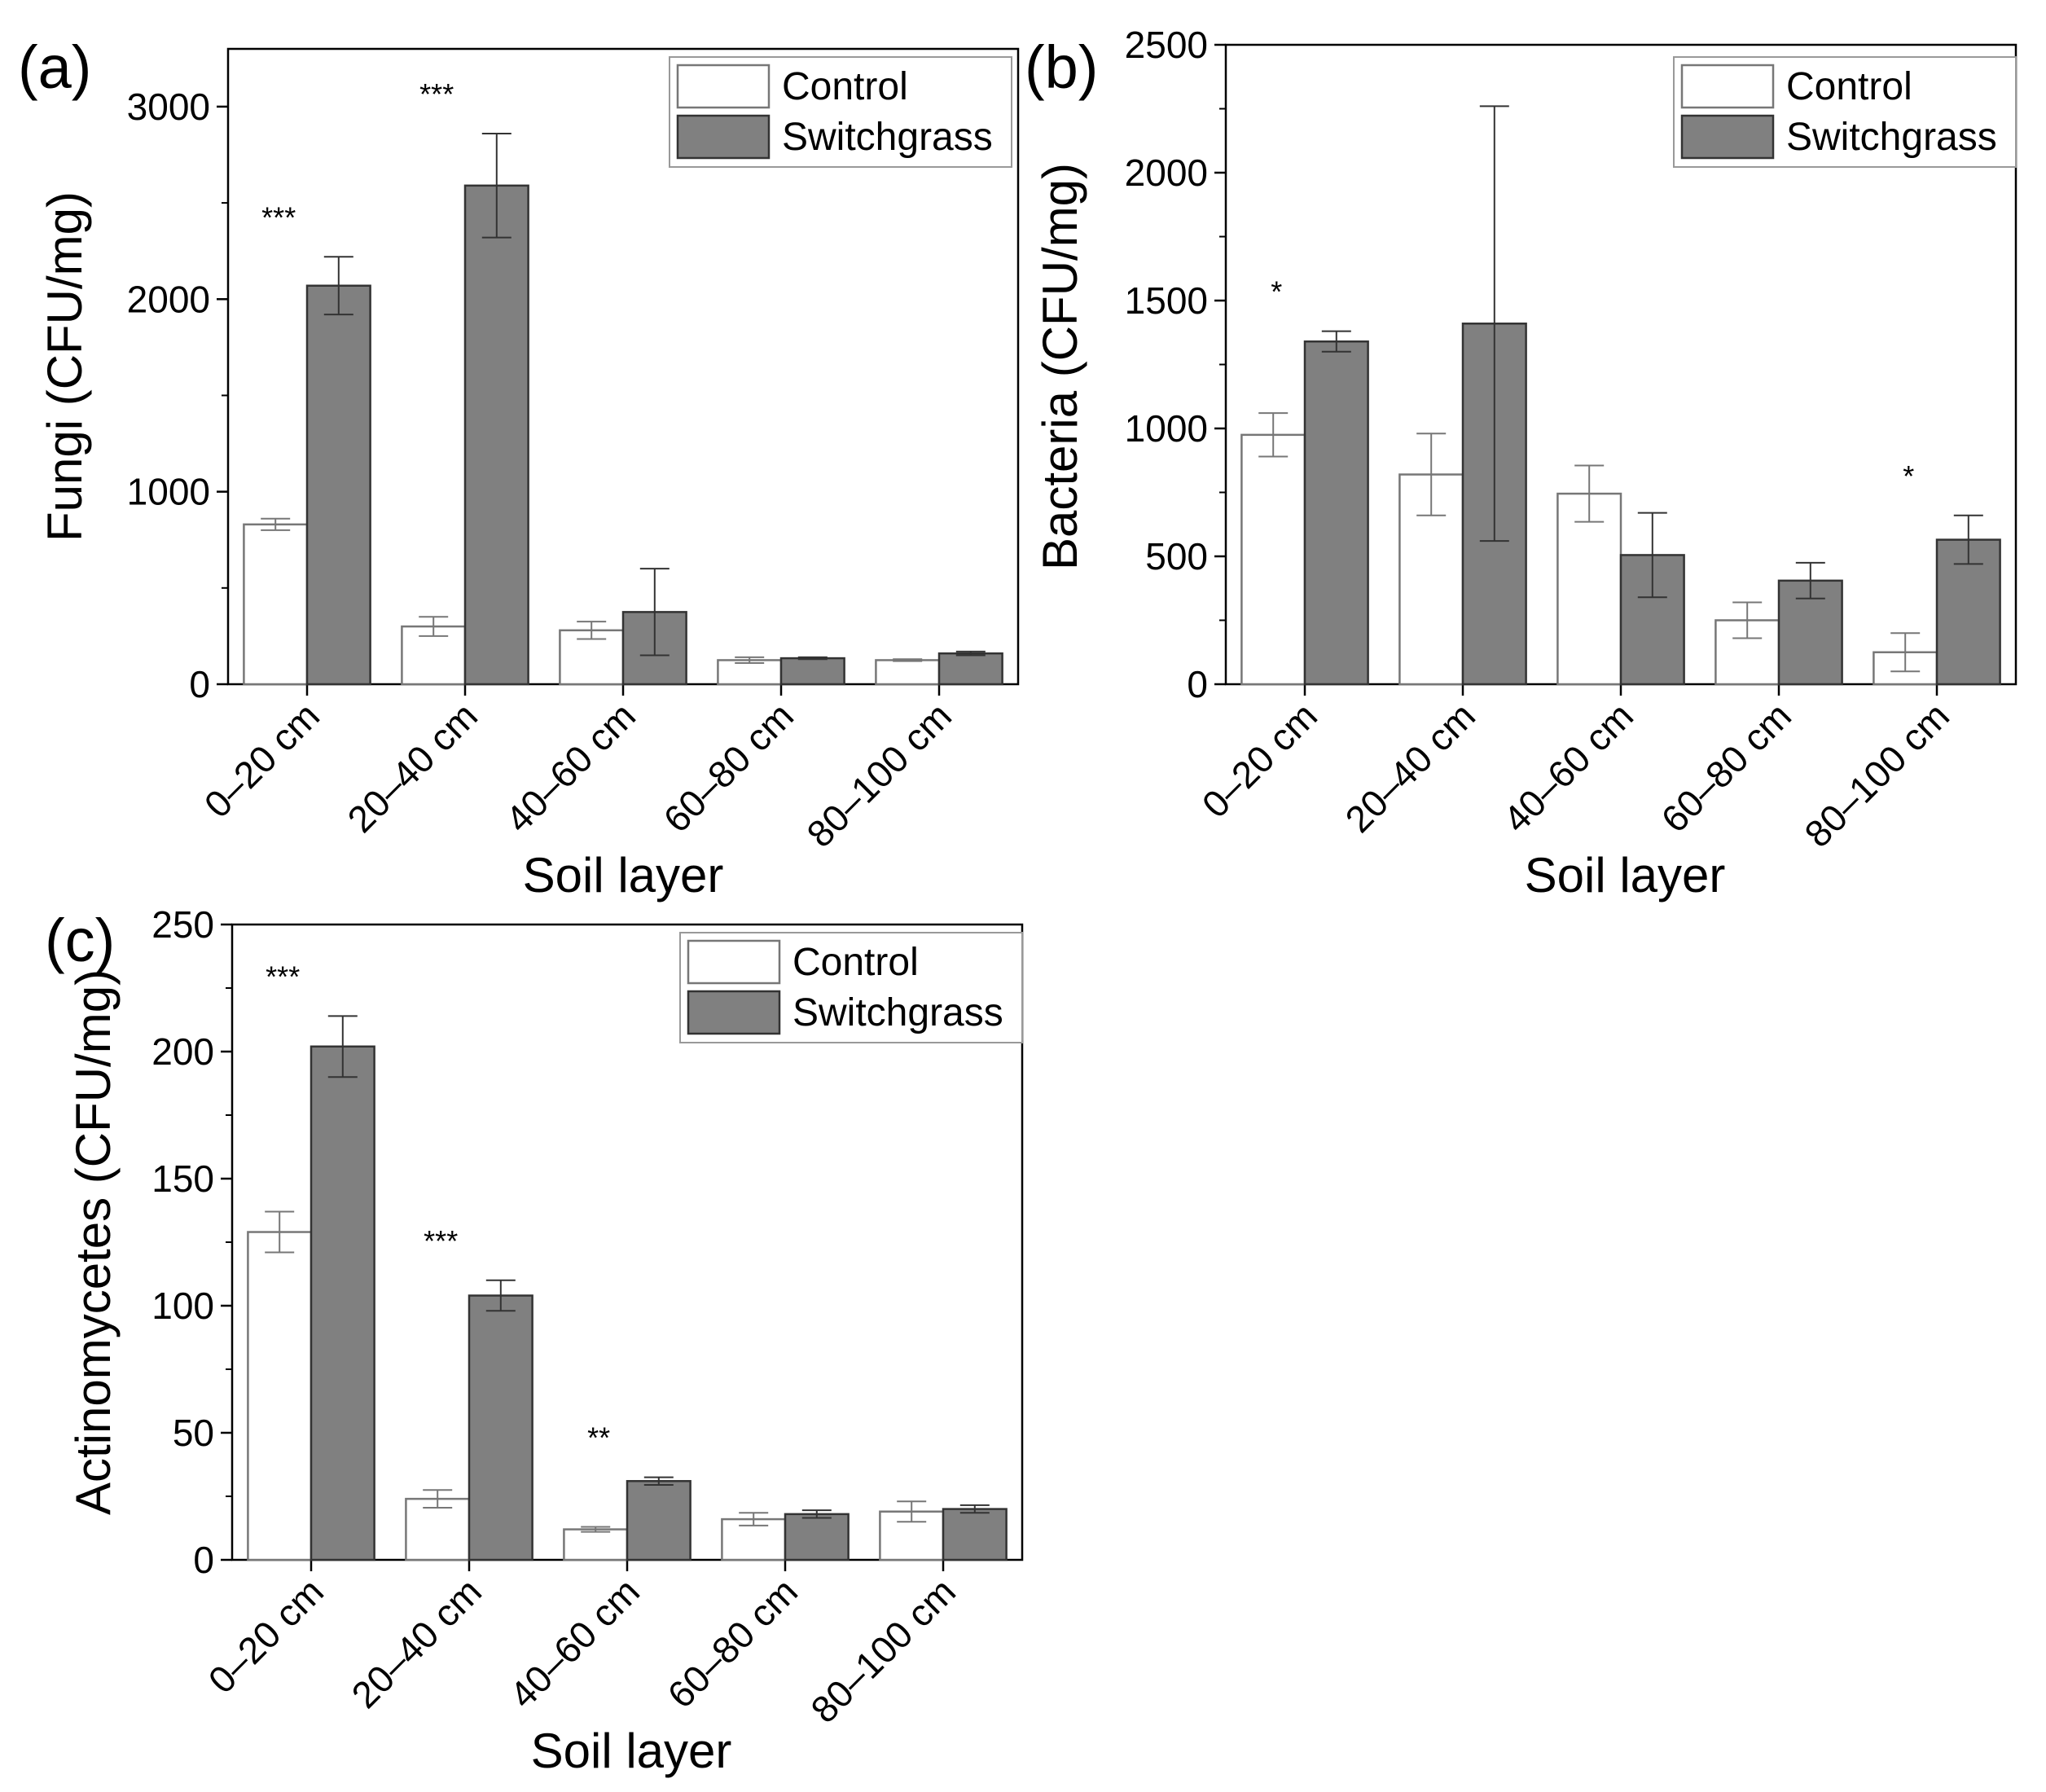 The image size is (2046, 1792). What do you see at coordinates (182, 1051) in the screenshot?
I see `y-tick-label: 200` at bounding box center [182, 1051].